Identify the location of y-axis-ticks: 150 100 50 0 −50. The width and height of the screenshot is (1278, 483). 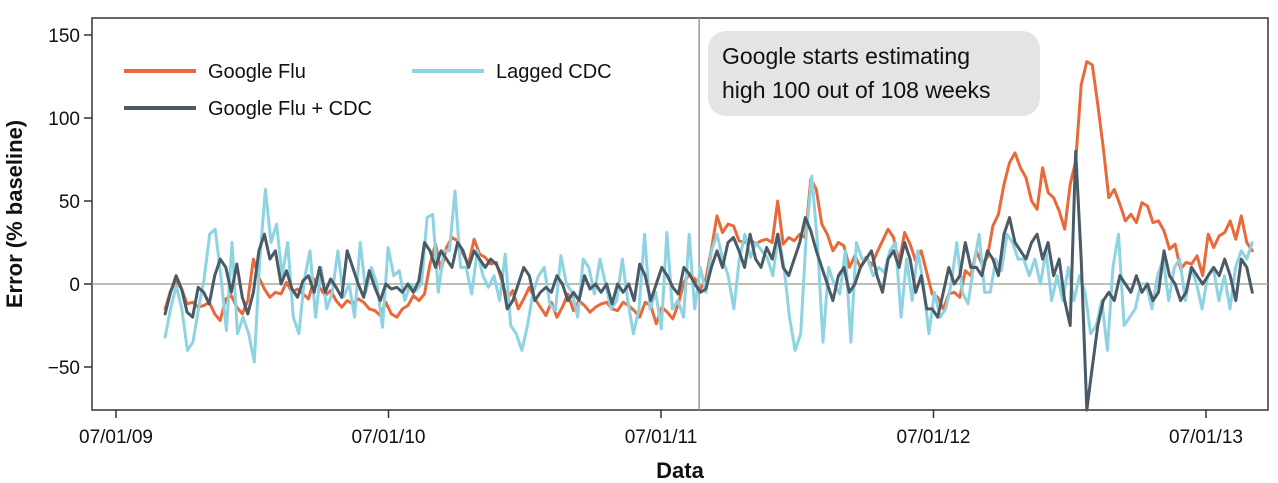
(70, 202).